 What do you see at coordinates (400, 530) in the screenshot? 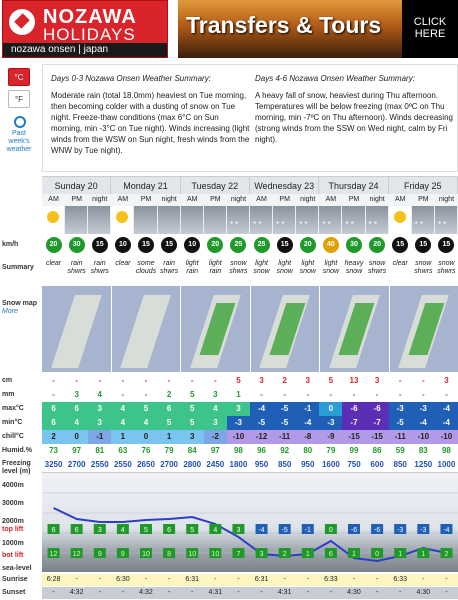
I see `svg-text: -3` at bounding box center [400, 530].